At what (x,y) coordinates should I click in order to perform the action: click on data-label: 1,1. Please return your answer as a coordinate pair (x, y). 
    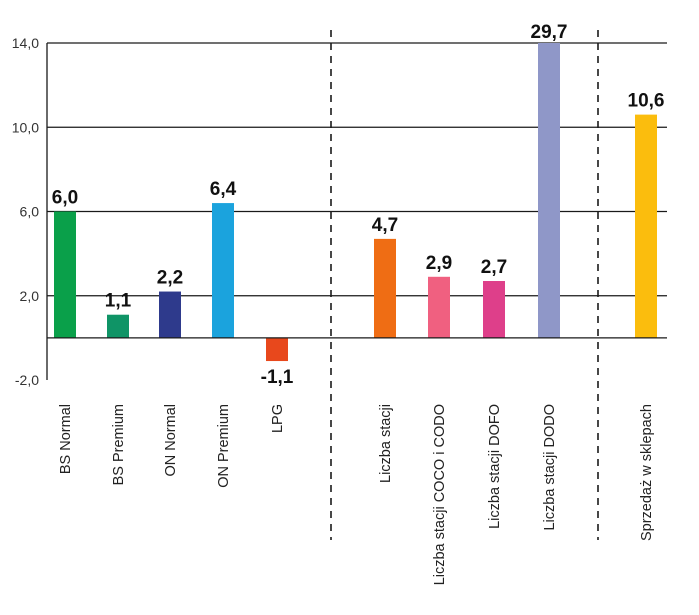
    Looking at the image, I should click on (118, 301).